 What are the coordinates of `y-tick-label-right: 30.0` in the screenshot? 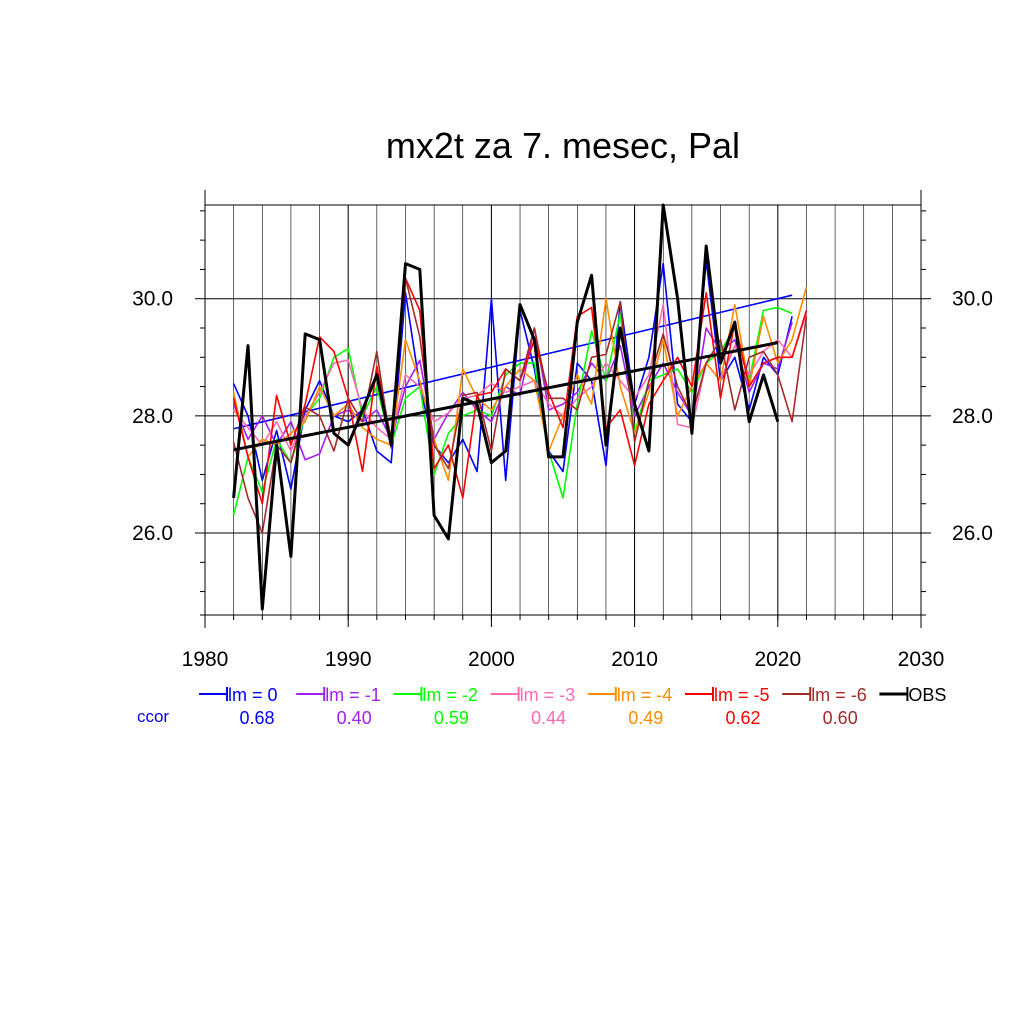 It's located at (972, 299).